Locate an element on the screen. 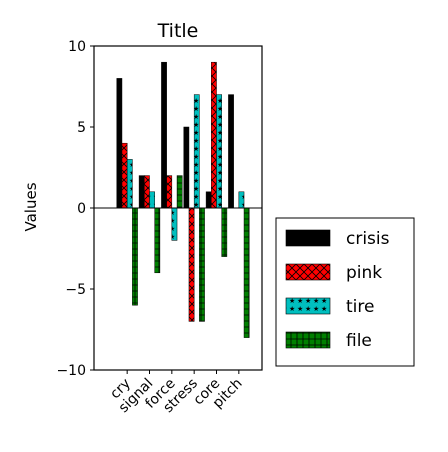 The height and width of the screenshot is (452, 448). y-tick-label: 0 is located at coordinates (81, 209).